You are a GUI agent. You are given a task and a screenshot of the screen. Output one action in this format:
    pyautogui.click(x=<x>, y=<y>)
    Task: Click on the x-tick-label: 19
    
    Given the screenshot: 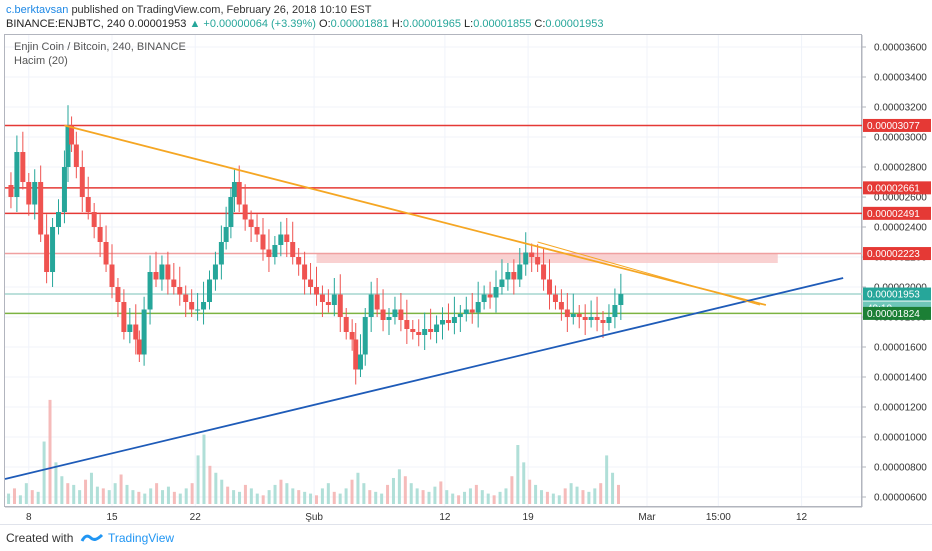 What is the action you would take?
    pyautogui.click(x=529, y=517)
    